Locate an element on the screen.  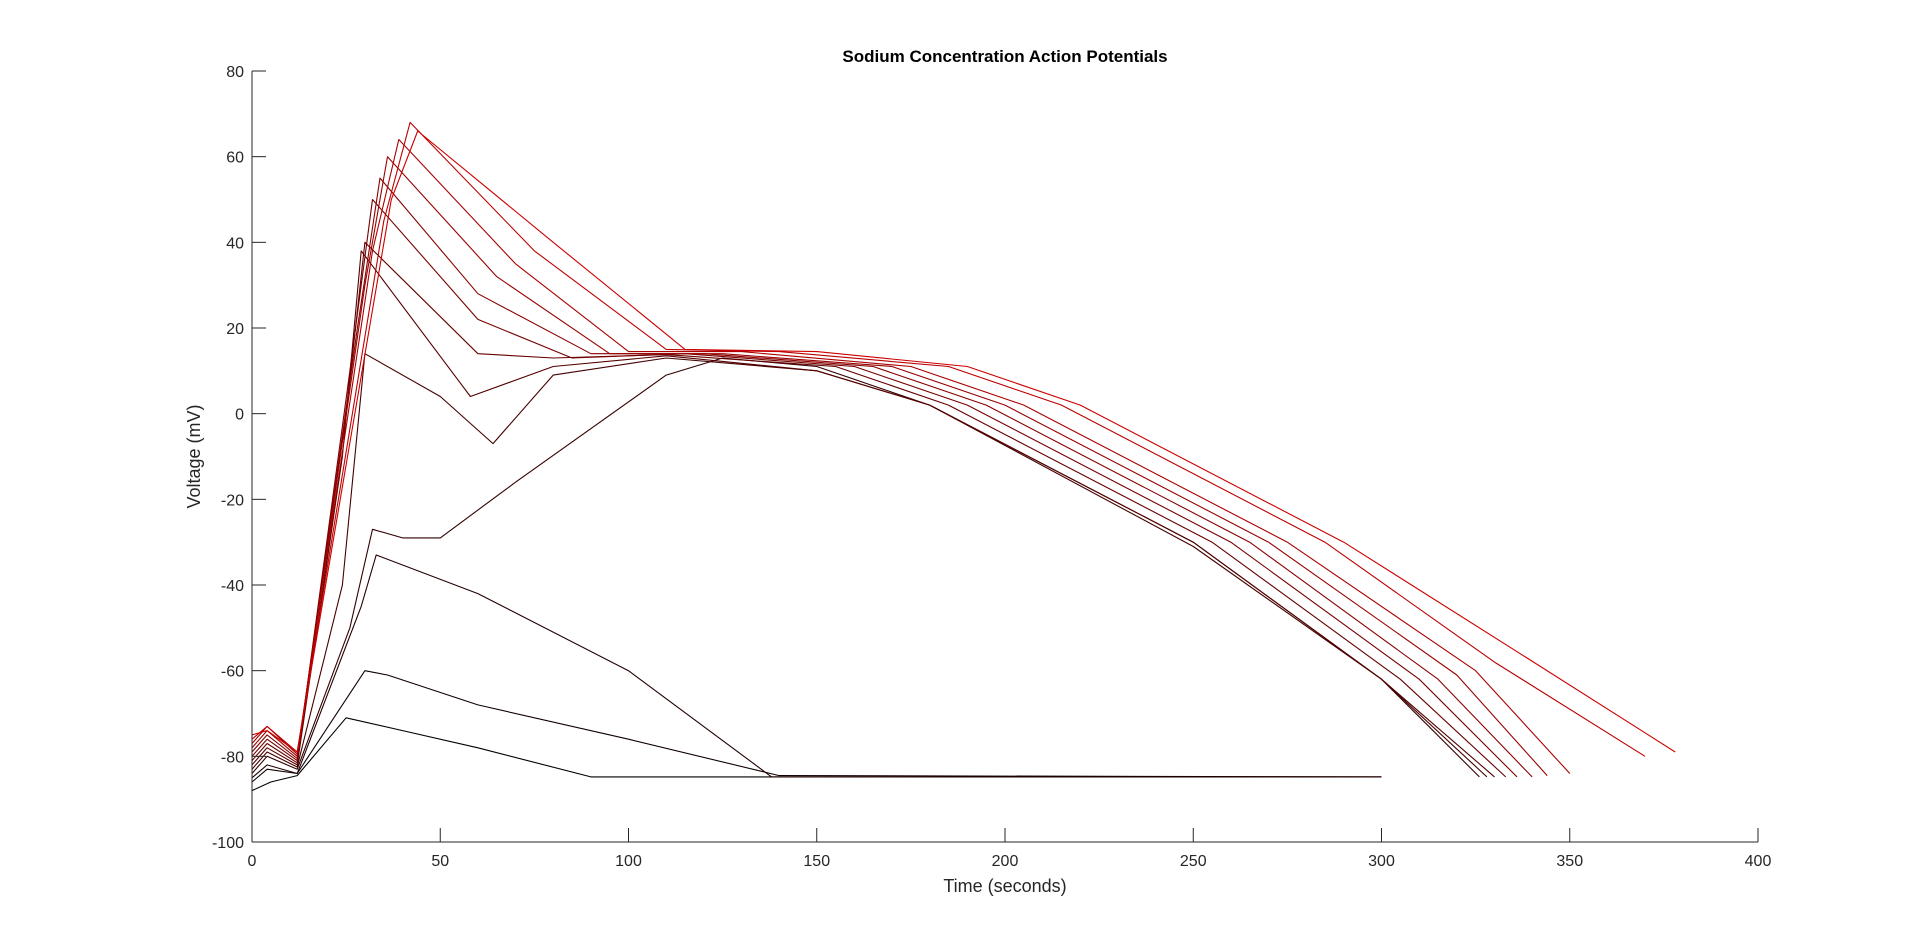
chart-title: Sodium Concentration Action Potentials is located at coordinates (1004, 56).